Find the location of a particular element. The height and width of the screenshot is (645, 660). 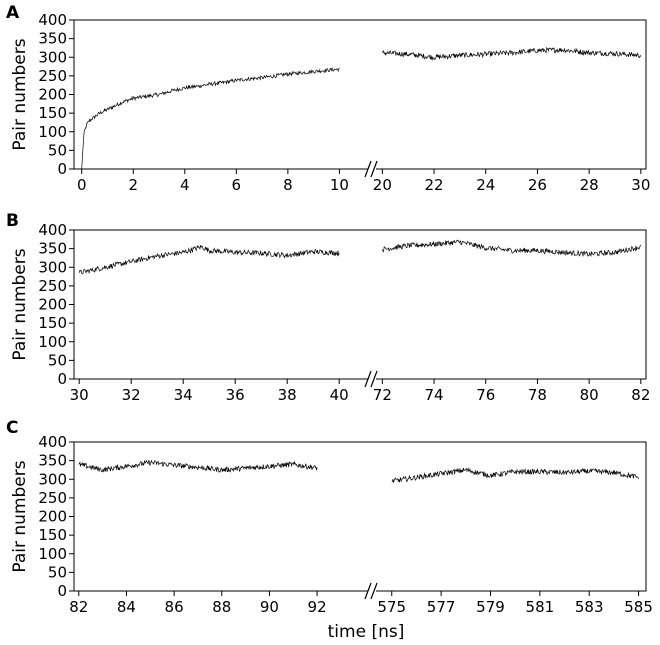

x-tick-label: 40 is located at coordinates (339, 395).